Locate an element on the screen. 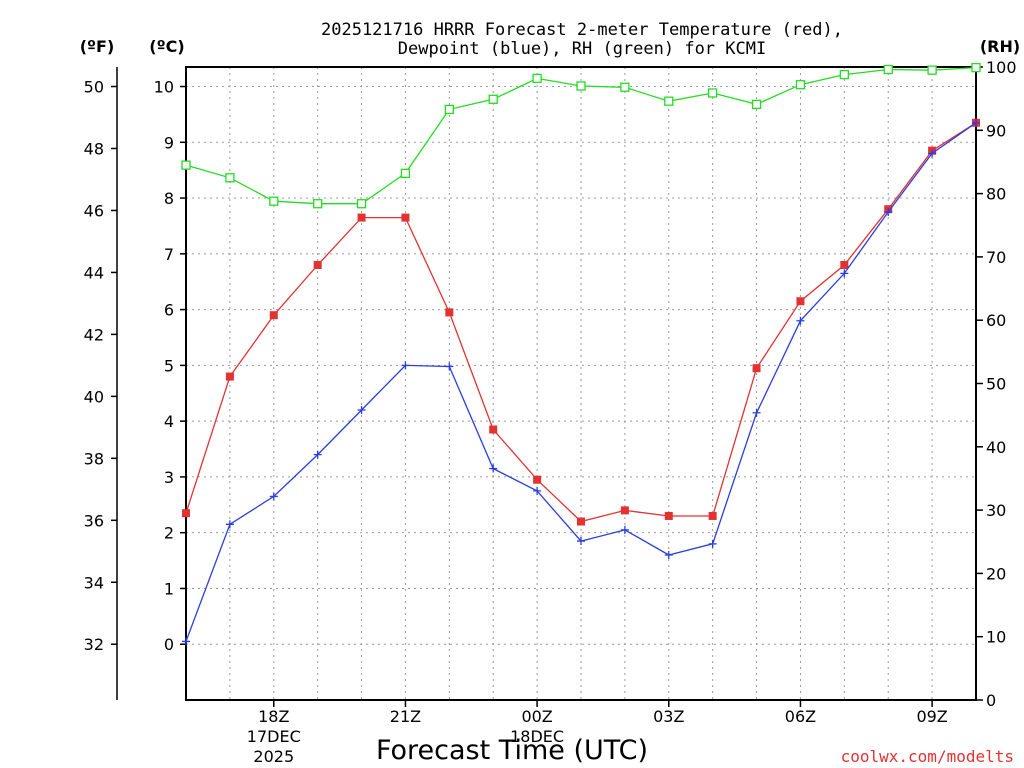 Image resolution: width=1024 pixels, height=768 pixels. rh-tick-label: 100 is located at coordinates (1001, 67).